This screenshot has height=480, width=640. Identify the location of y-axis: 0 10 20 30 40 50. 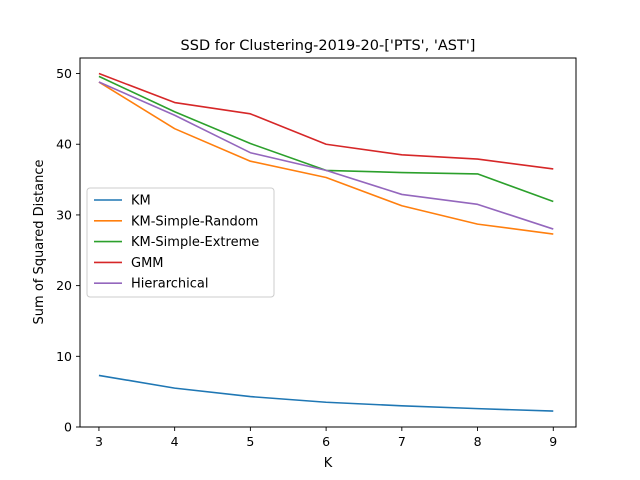
(68, 250).